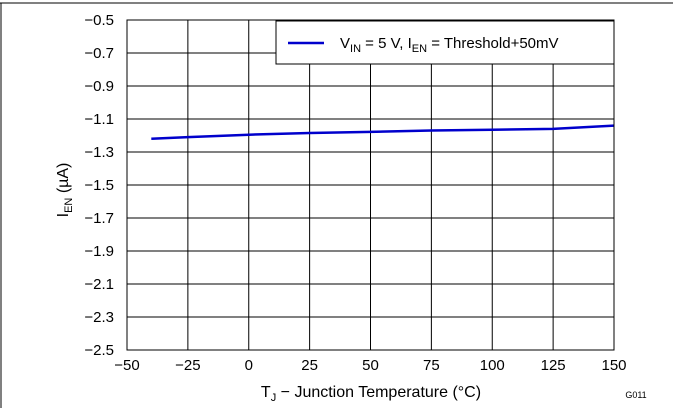  Describe the element at coordinates (99, 350) in the screenshot. I see `y-tick-label: −2.5` at that location.